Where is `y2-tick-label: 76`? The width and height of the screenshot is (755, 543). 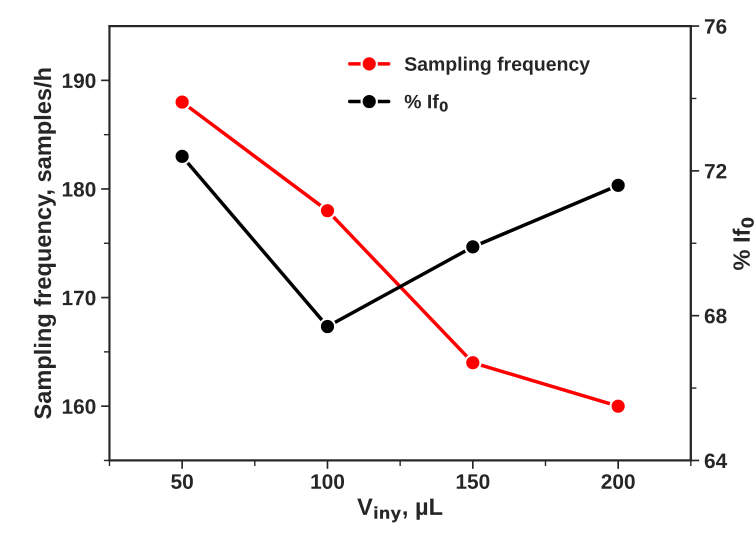 y2-tick-label: 76 is located at coordinates (715, 26).